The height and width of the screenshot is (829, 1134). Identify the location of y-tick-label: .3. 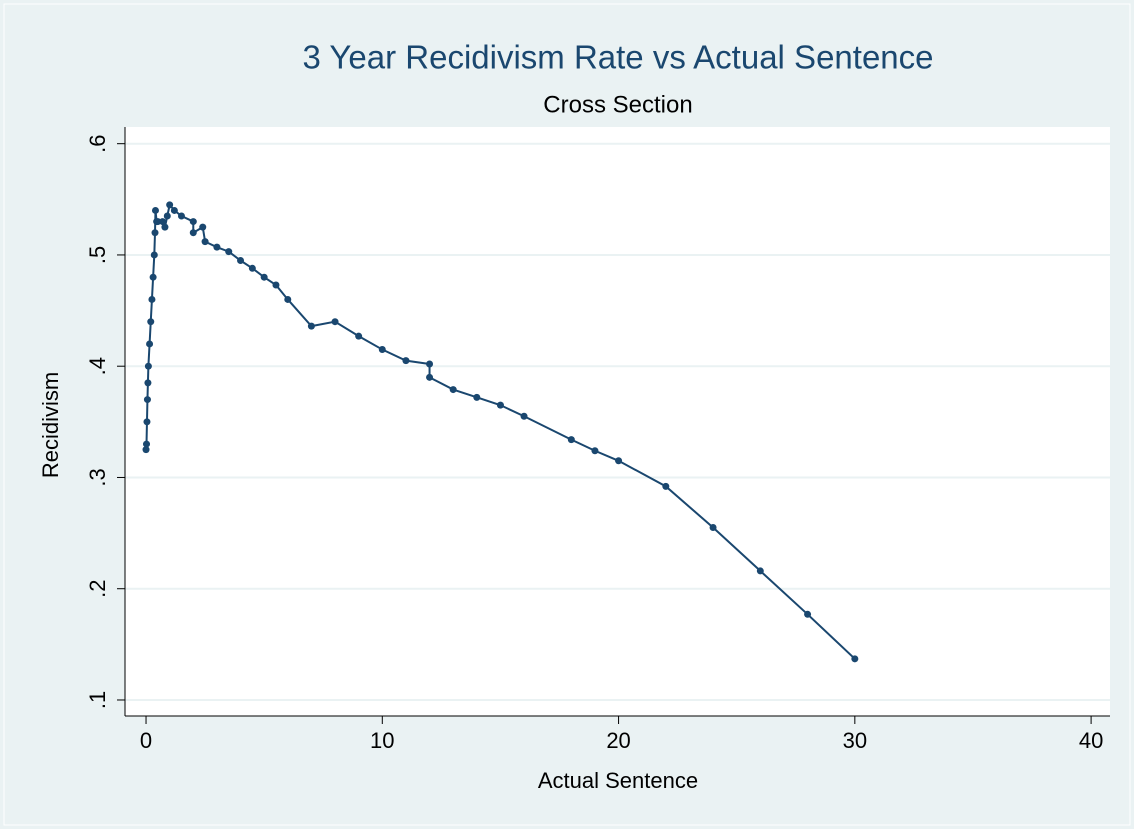
(97, 477).